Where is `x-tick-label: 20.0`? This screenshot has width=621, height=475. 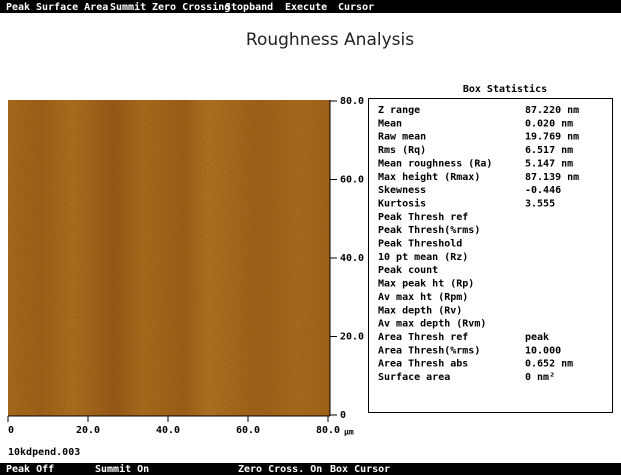
x-tick-label: 20.0 is located at coordinates (88, 430).